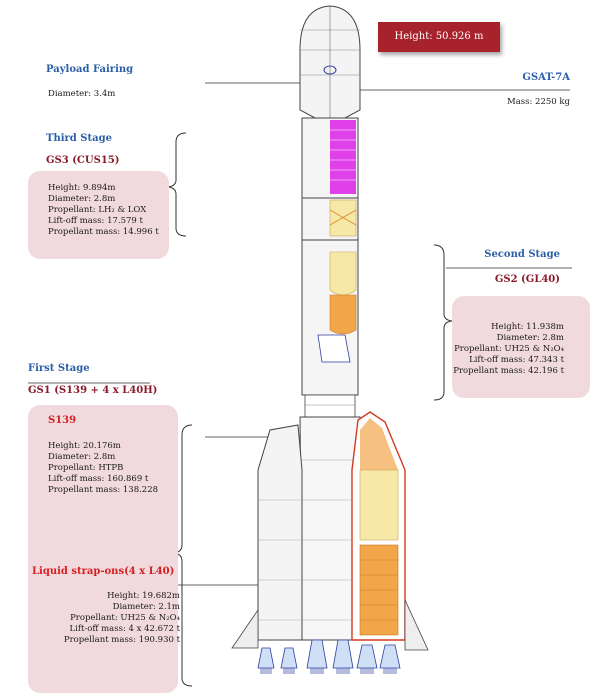  What do you see at coordinates (530, 338) in the screenshot?
I see `second-stage-diameter: Diameter: 2.8m` at bounding box center [530, 338].